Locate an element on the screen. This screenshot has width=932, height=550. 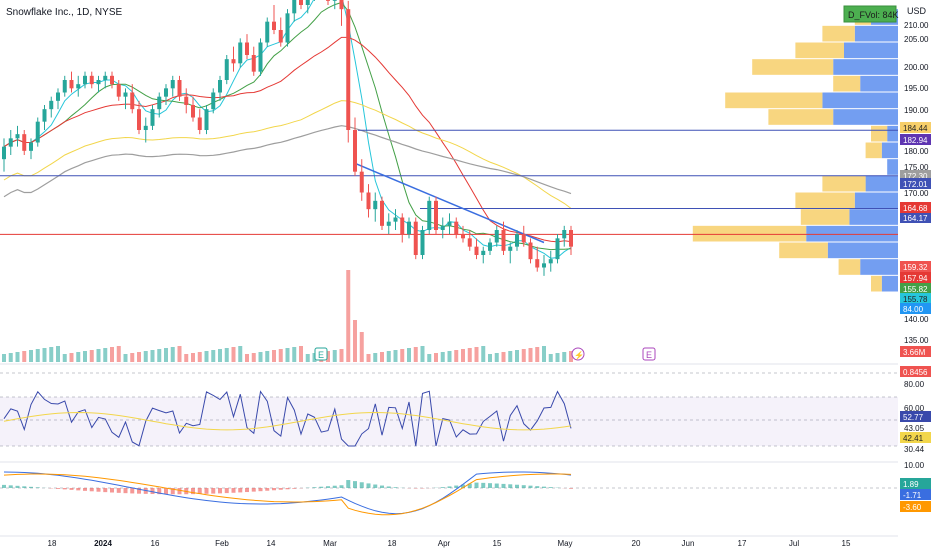
earnings-marker-1: E is located at coordinates (321, 354).